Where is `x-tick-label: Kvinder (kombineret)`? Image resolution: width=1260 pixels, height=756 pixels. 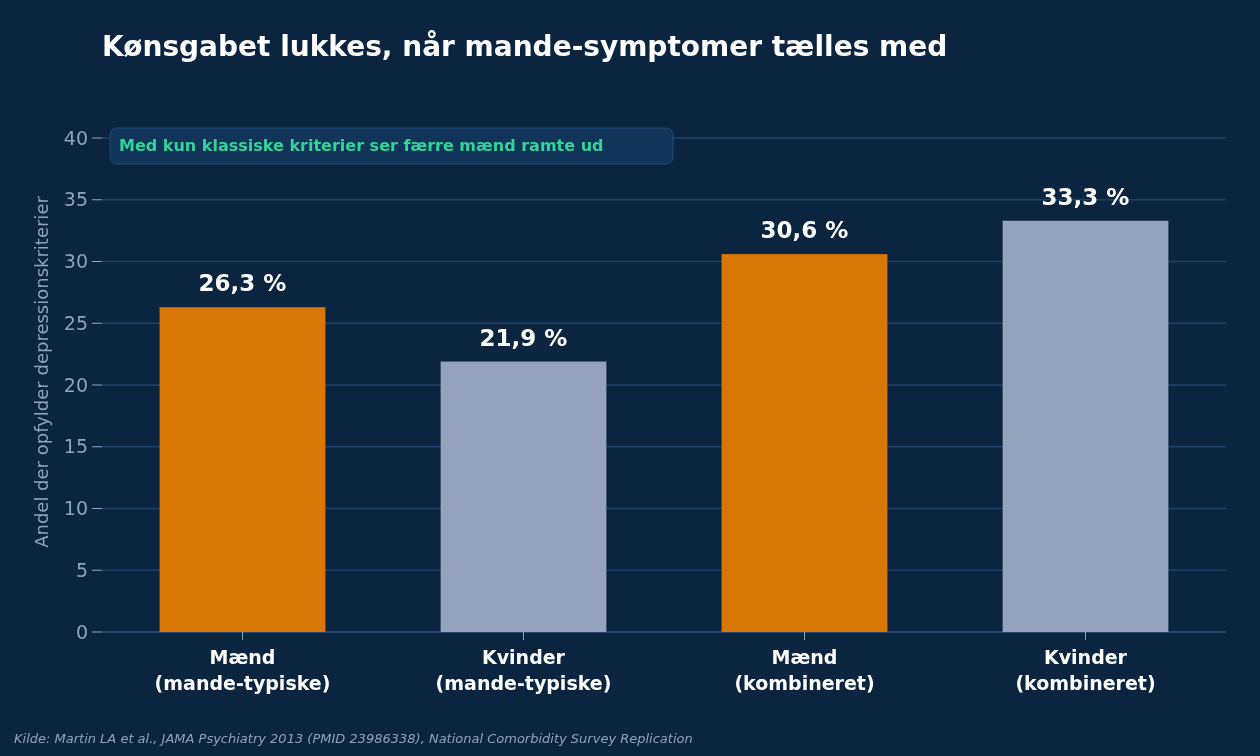
x-tick-label: Kvinder (kombineret) is located at coordinates (1085, 670).